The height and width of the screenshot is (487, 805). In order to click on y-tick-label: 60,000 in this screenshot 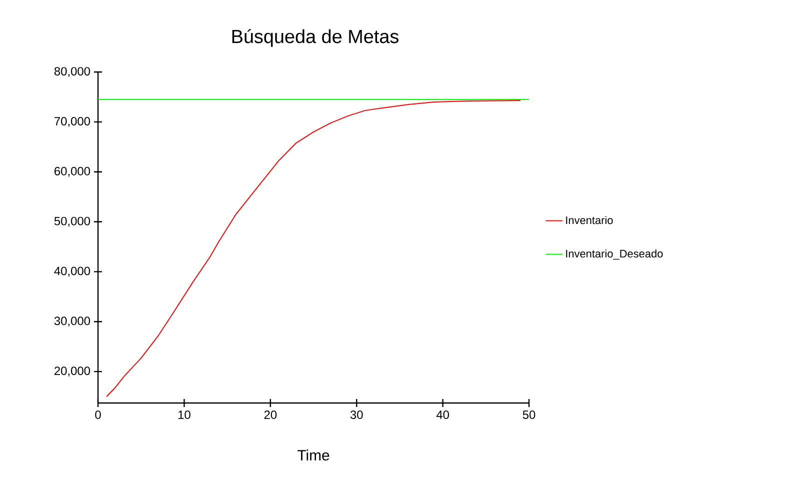, I will do `click(72, 171)`.